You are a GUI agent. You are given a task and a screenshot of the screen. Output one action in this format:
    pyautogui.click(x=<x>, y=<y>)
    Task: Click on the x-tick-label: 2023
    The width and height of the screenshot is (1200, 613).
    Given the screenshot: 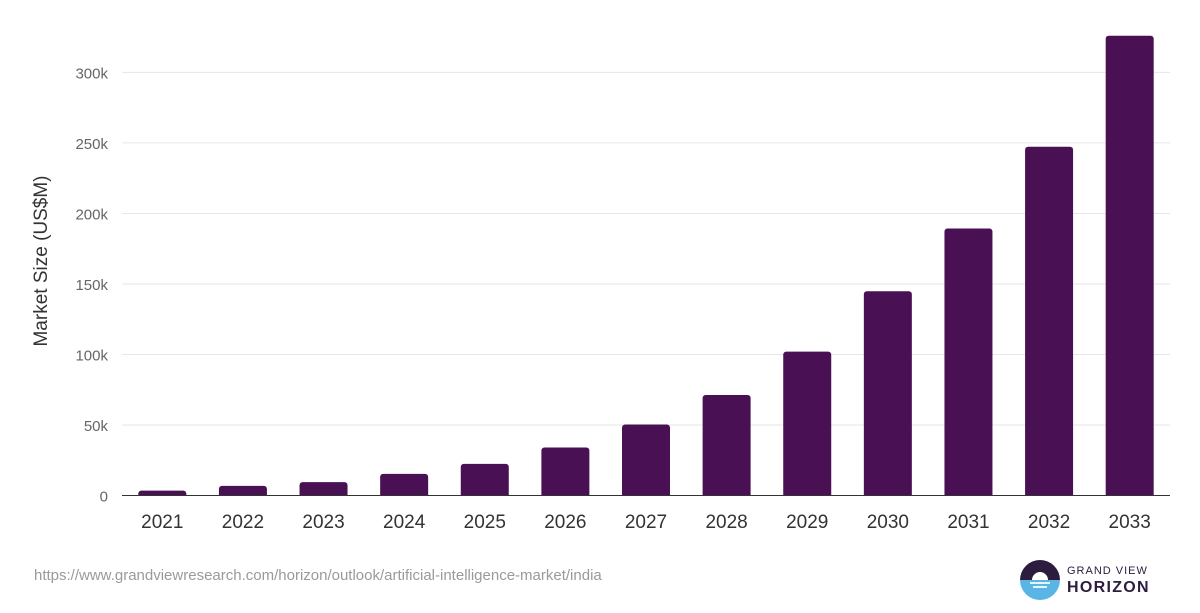 What is the action you would take?
    pyautogui.click(x=323, y=522)
    